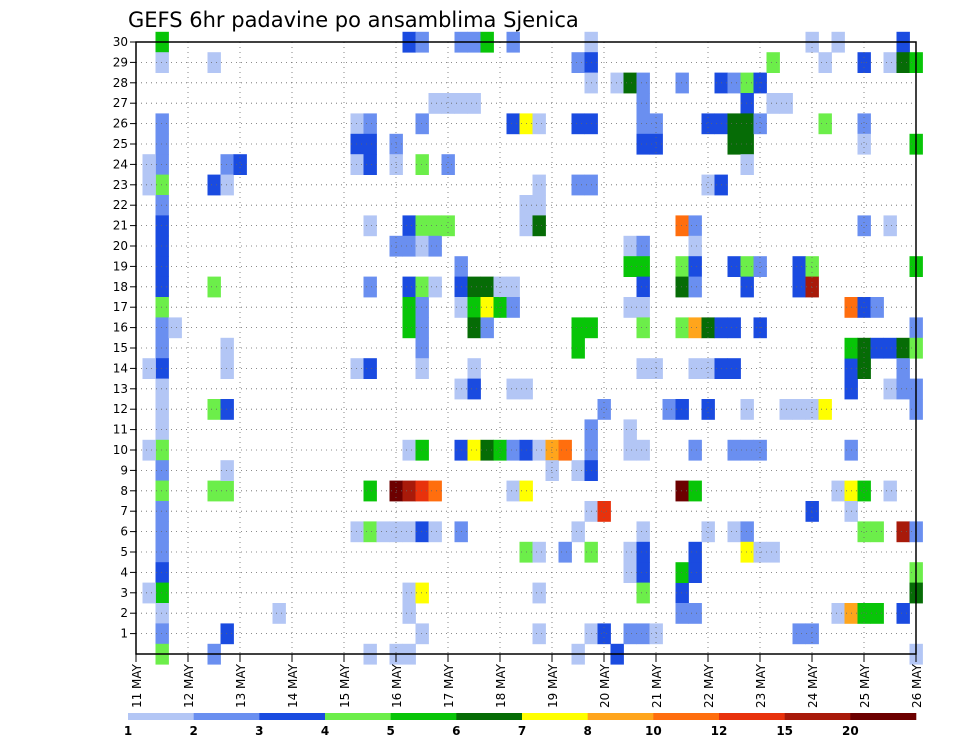 The image size is (960, 742). Describe the element at coordinates (124, 470) in the screenshot. I see `y-tick-label: 9` at that location.